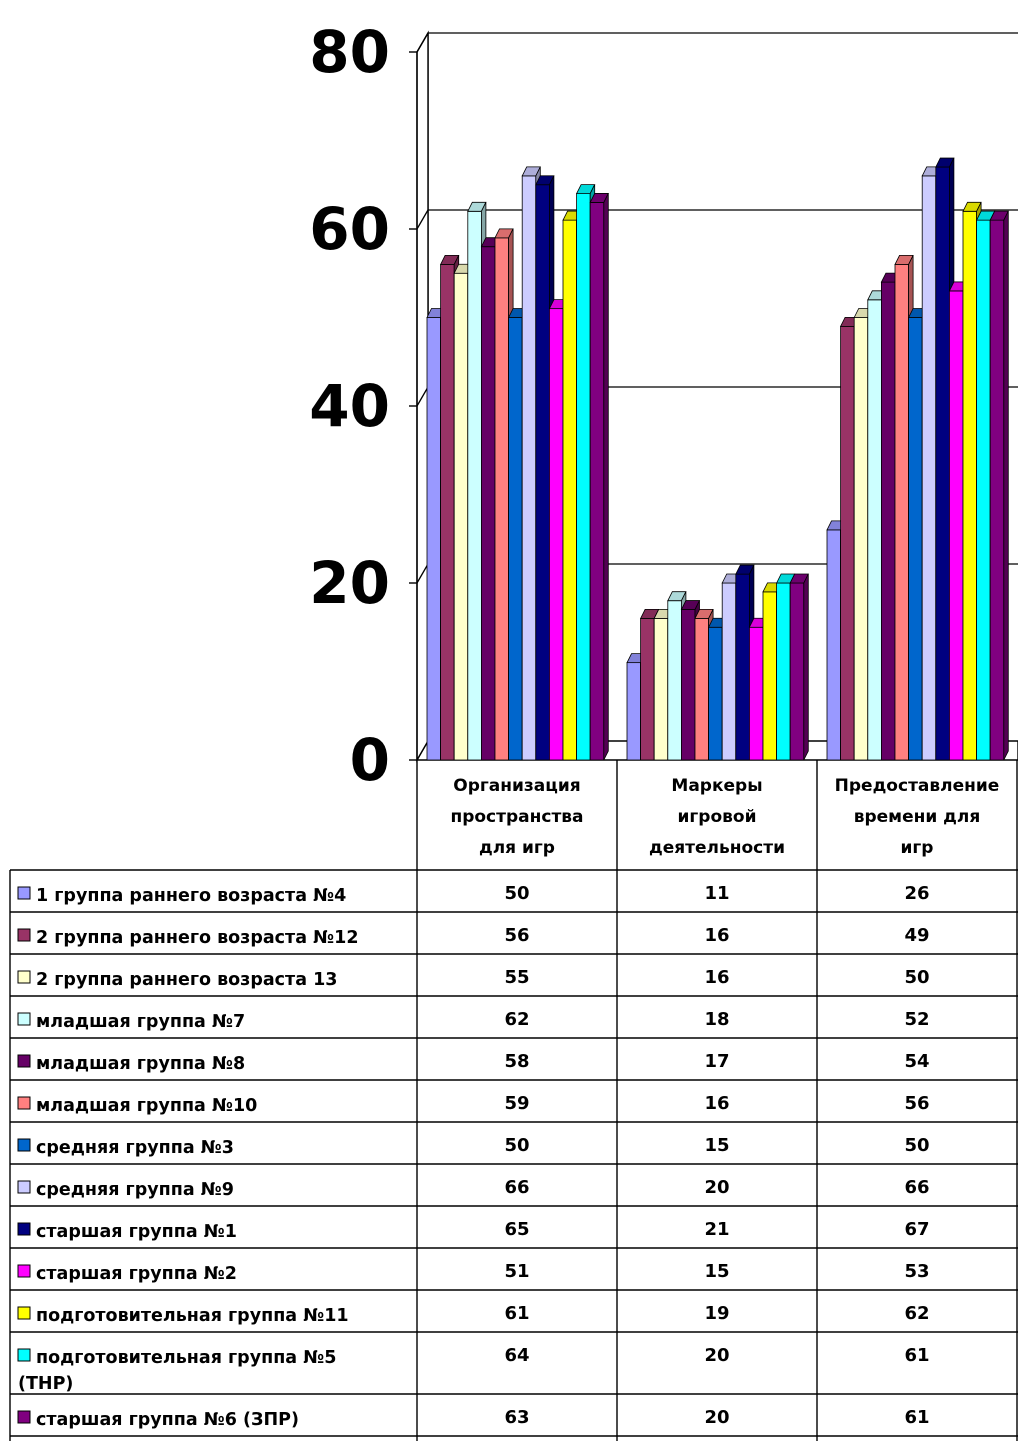  I want to click on table-cell: 18, so click(716, 1019).